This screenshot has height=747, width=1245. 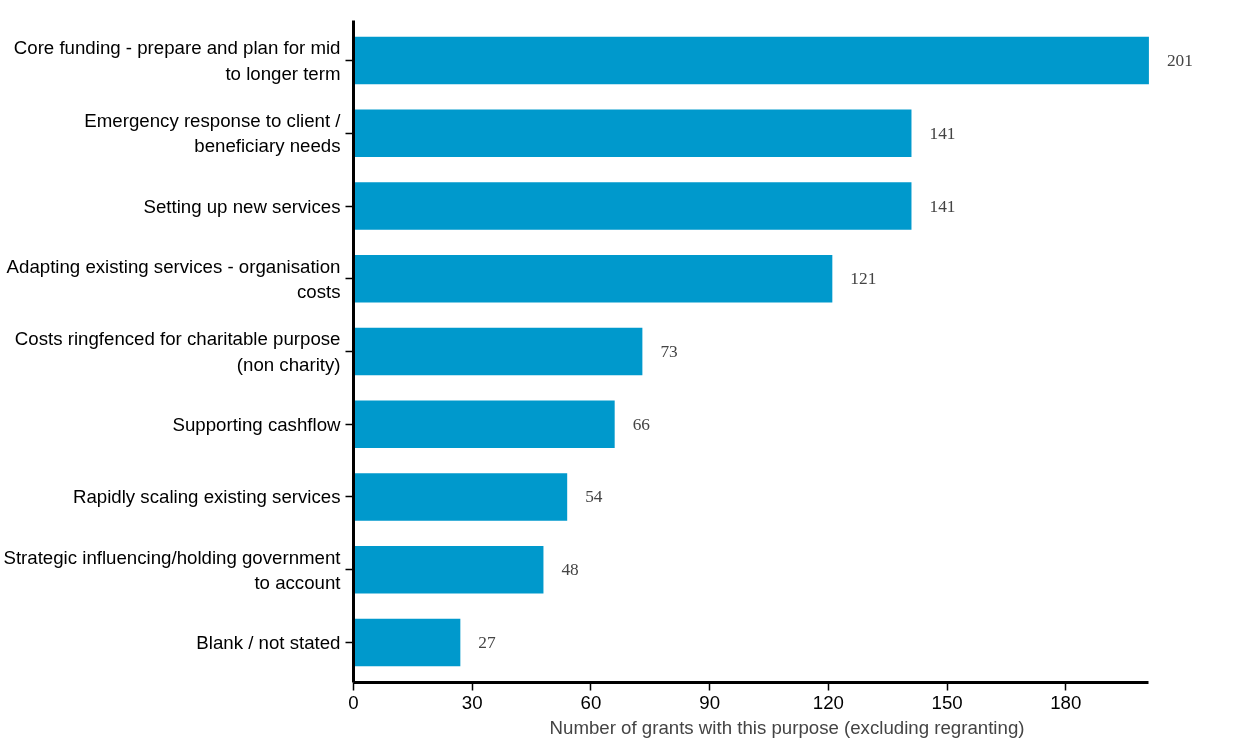 What do you see at coordinates (669, 351) in the screenshot?
I see `data-label: 73` at bounding box center [669, 351].